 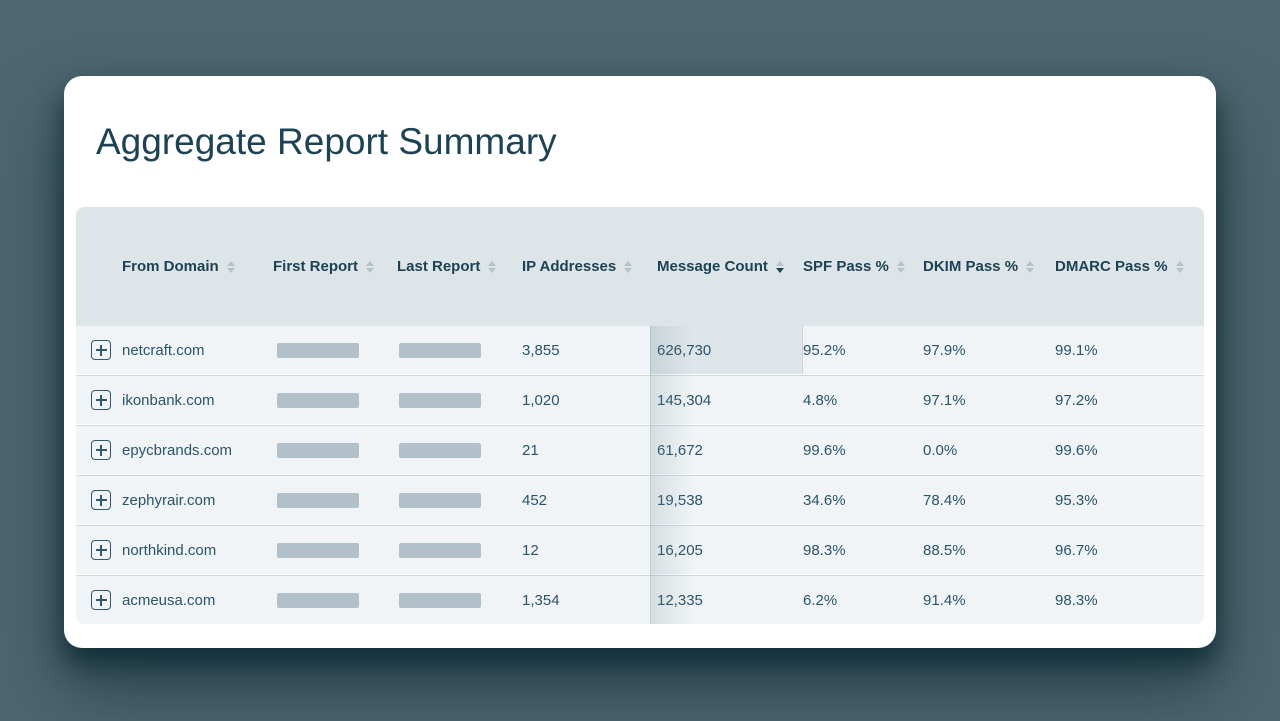 What do you see at coordinates (824, 500) in the screenshot?
I see `spf-pass-cell: 34.6%` at bounding box center [824, 500].